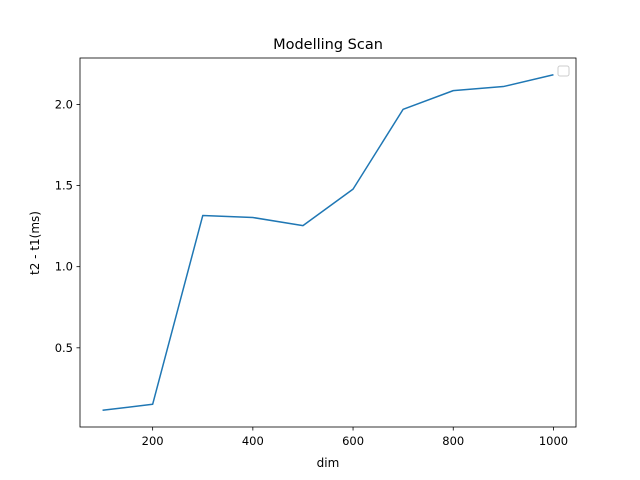 The height and width of the screenshot is (480, 640). Describe the element at coordinates (64, 104) in the screenshot. I see `y-tick-label: 2.0` at that location.